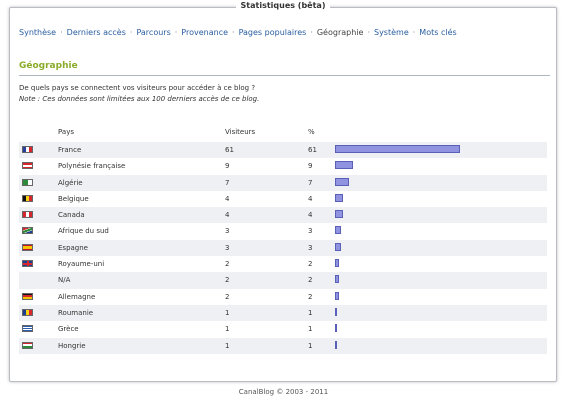  Describe the element at coordinates (283, 280) in the screenshot. I see `table-row: N/A 2 2` at that location.